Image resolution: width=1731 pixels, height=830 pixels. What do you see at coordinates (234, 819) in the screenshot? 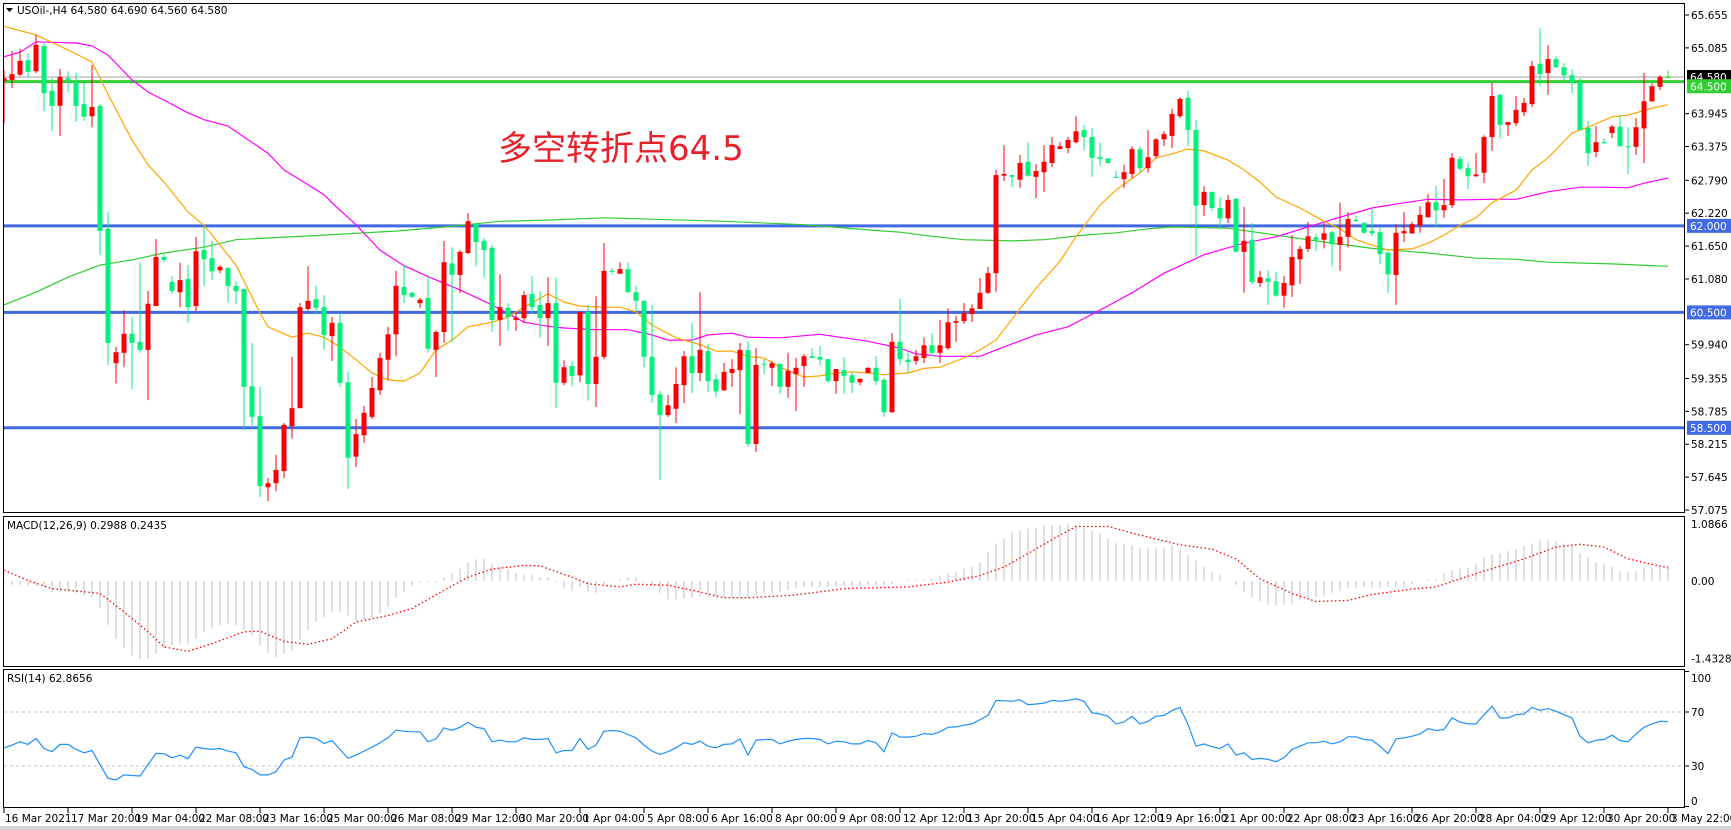
I see `time-label: 22 Mar 08:00` at bounding box center [234, 819].